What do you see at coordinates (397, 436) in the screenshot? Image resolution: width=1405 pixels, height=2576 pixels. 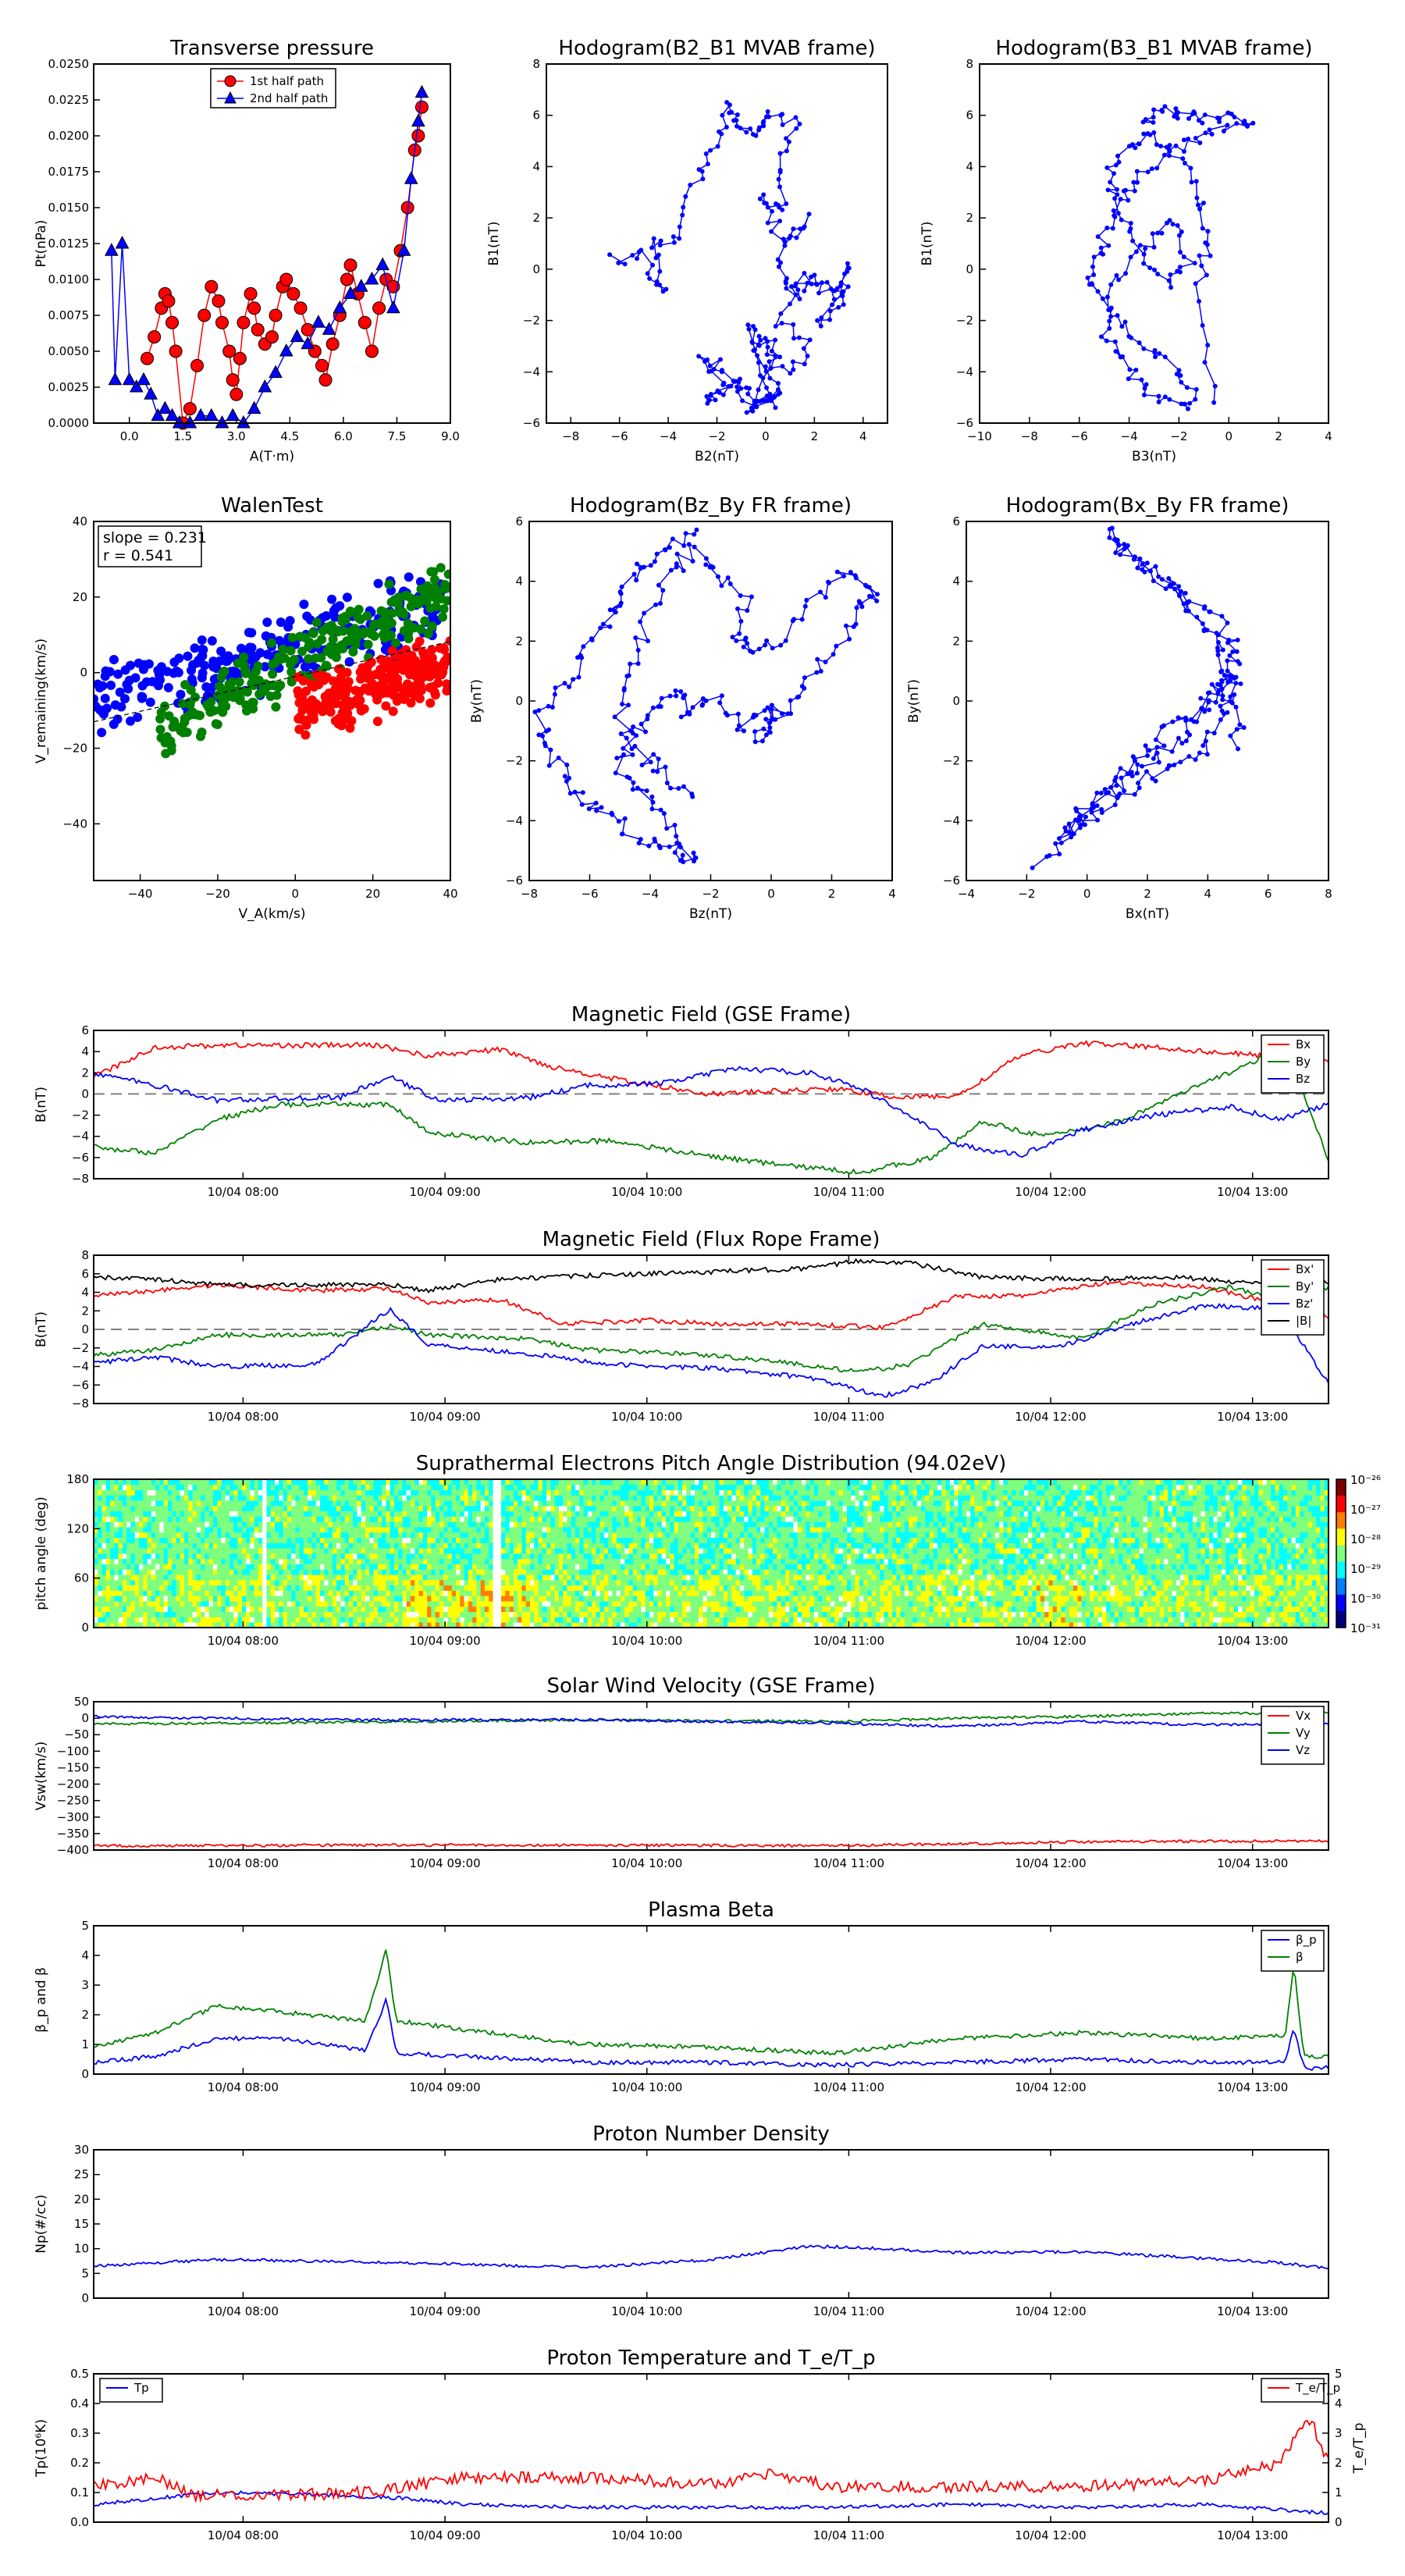 I see `x-tick-label: 7.5` at bounding box center [397, 436].